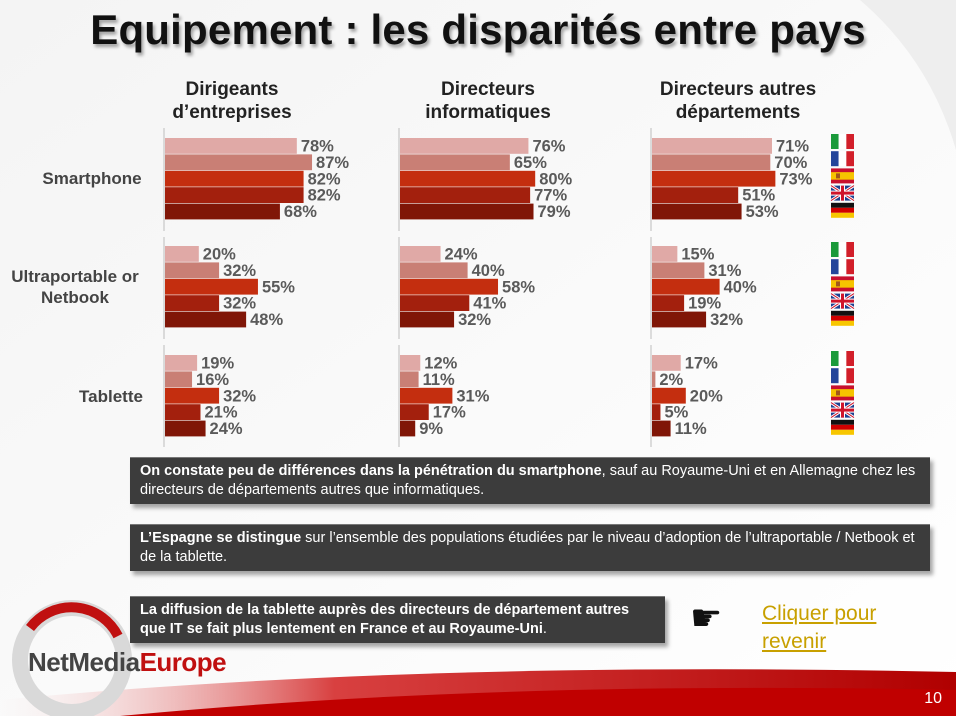  I want to click on flag-espagne-icon, so click(842, 393).